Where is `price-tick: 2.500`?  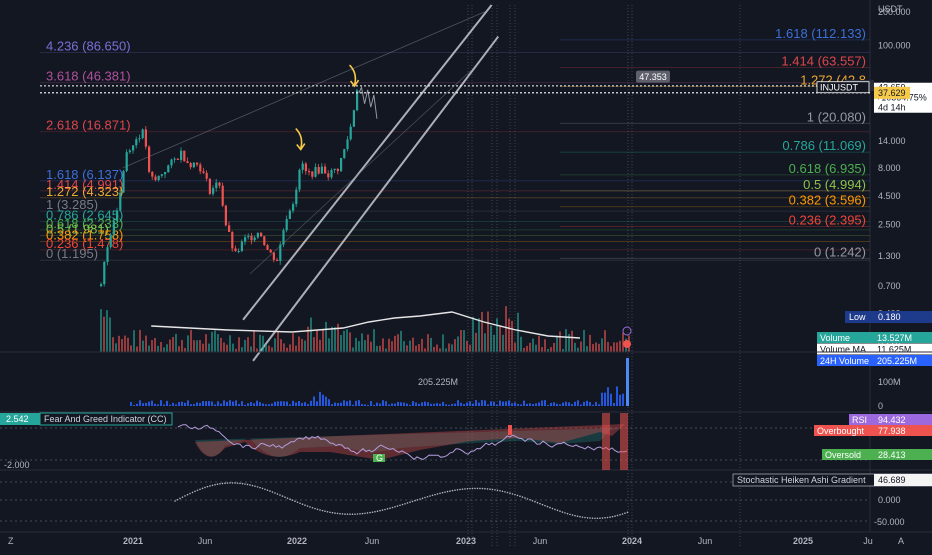 price-tick: 2.500 is located at coordinates (889, 224).